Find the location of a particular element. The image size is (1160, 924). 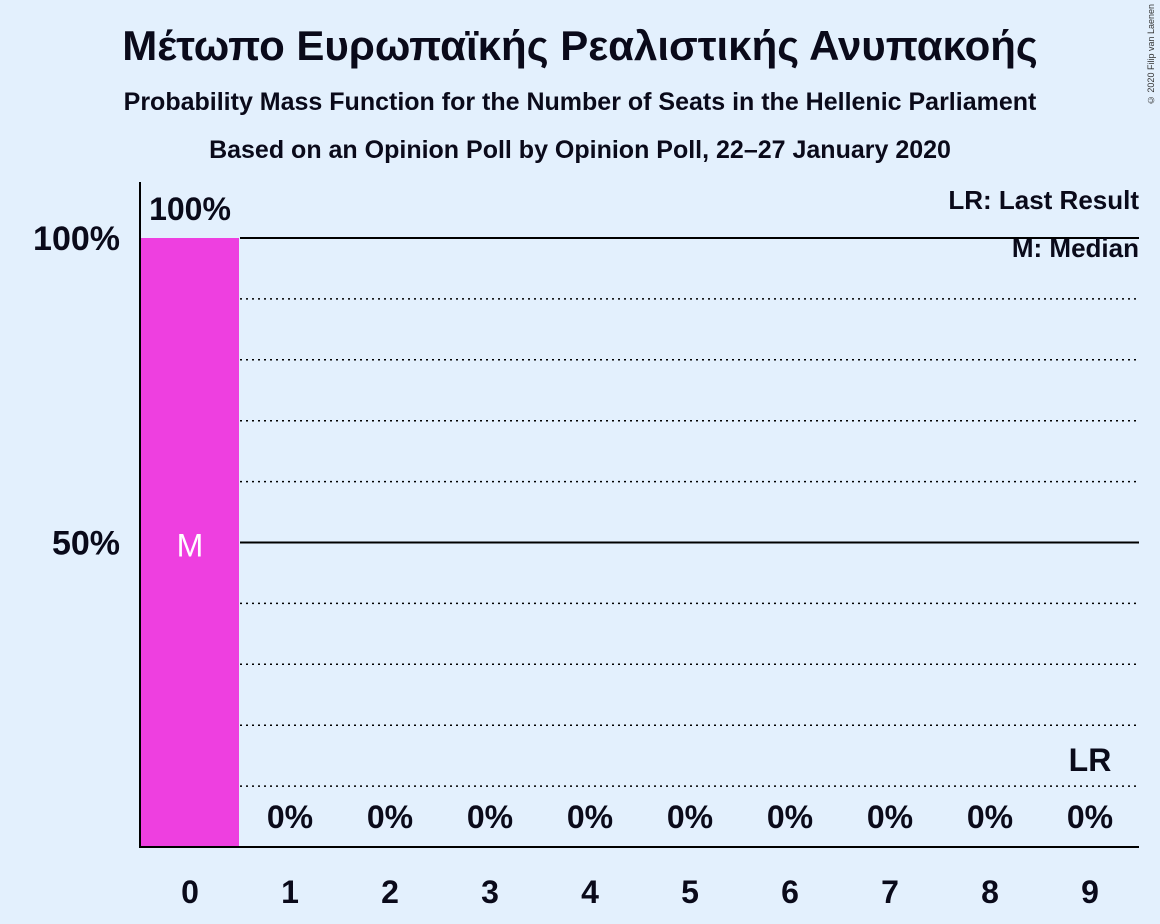

value-label-6: 0% is located at coordinates (790, 817).